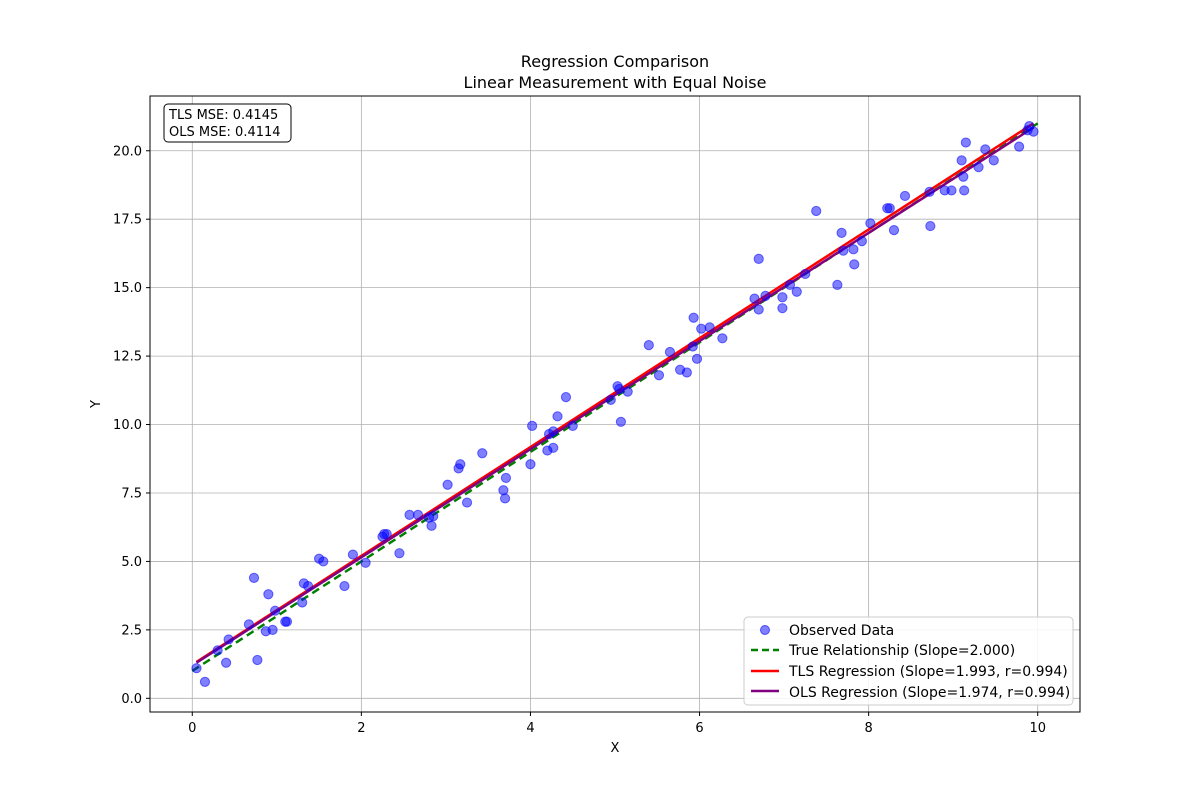  Describe the element at coordinates (615, 82) in the screenshot. I see `chart-subtitle: Linear Measurement with Equal Noise` at that location.